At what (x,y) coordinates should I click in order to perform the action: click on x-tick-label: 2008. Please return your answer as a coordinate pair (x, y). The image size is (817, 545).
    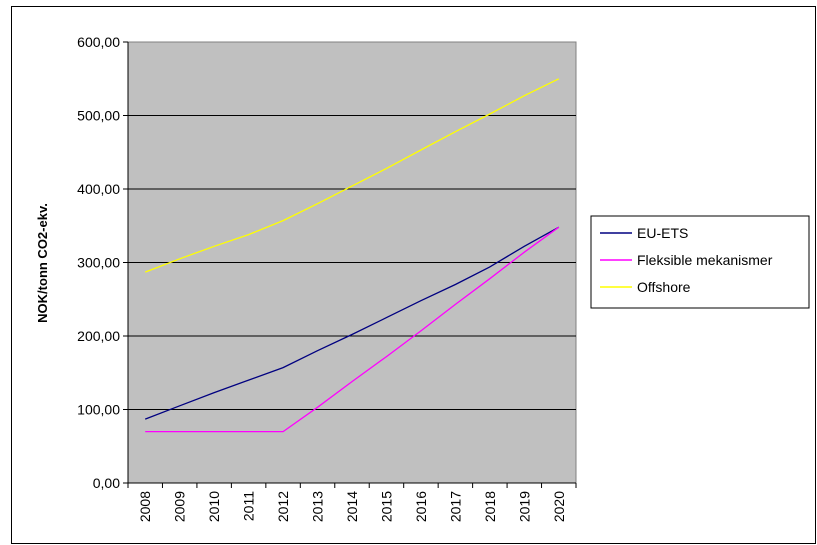
    Looking at the image, I should click on (145, 506).